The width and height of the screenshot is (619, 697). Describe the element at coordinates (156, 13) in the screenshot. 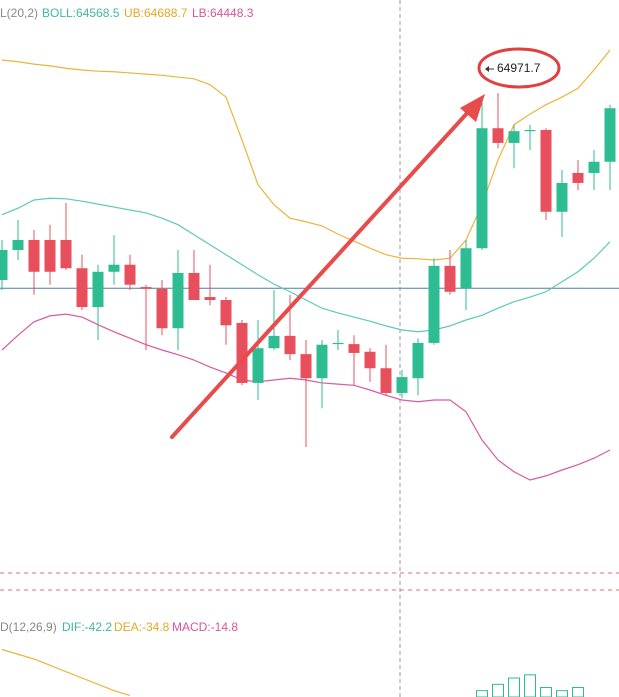

I see `legend-item: UB:64688.7` at that location.